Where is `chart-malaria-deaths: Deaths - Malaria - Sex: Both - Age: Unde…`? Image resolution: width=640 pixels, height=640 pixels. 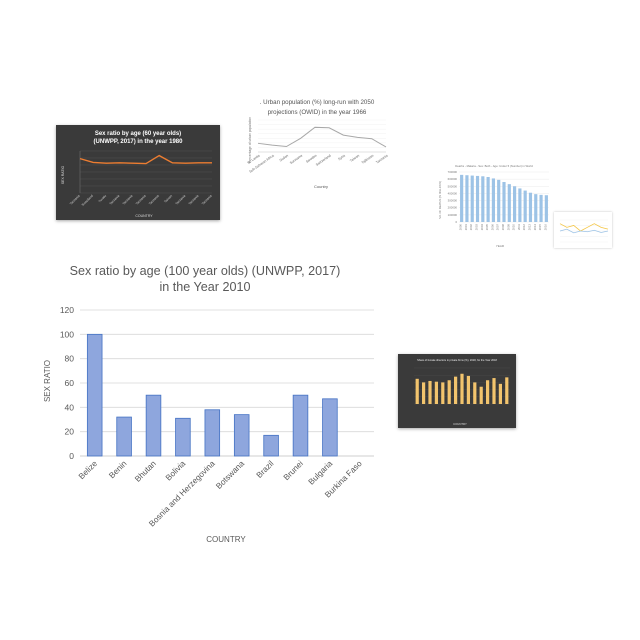
chart-malaria-deaths: Deaths - Malaria - Sex: Both - Age: Unde… is located at coordinates (493, 206).